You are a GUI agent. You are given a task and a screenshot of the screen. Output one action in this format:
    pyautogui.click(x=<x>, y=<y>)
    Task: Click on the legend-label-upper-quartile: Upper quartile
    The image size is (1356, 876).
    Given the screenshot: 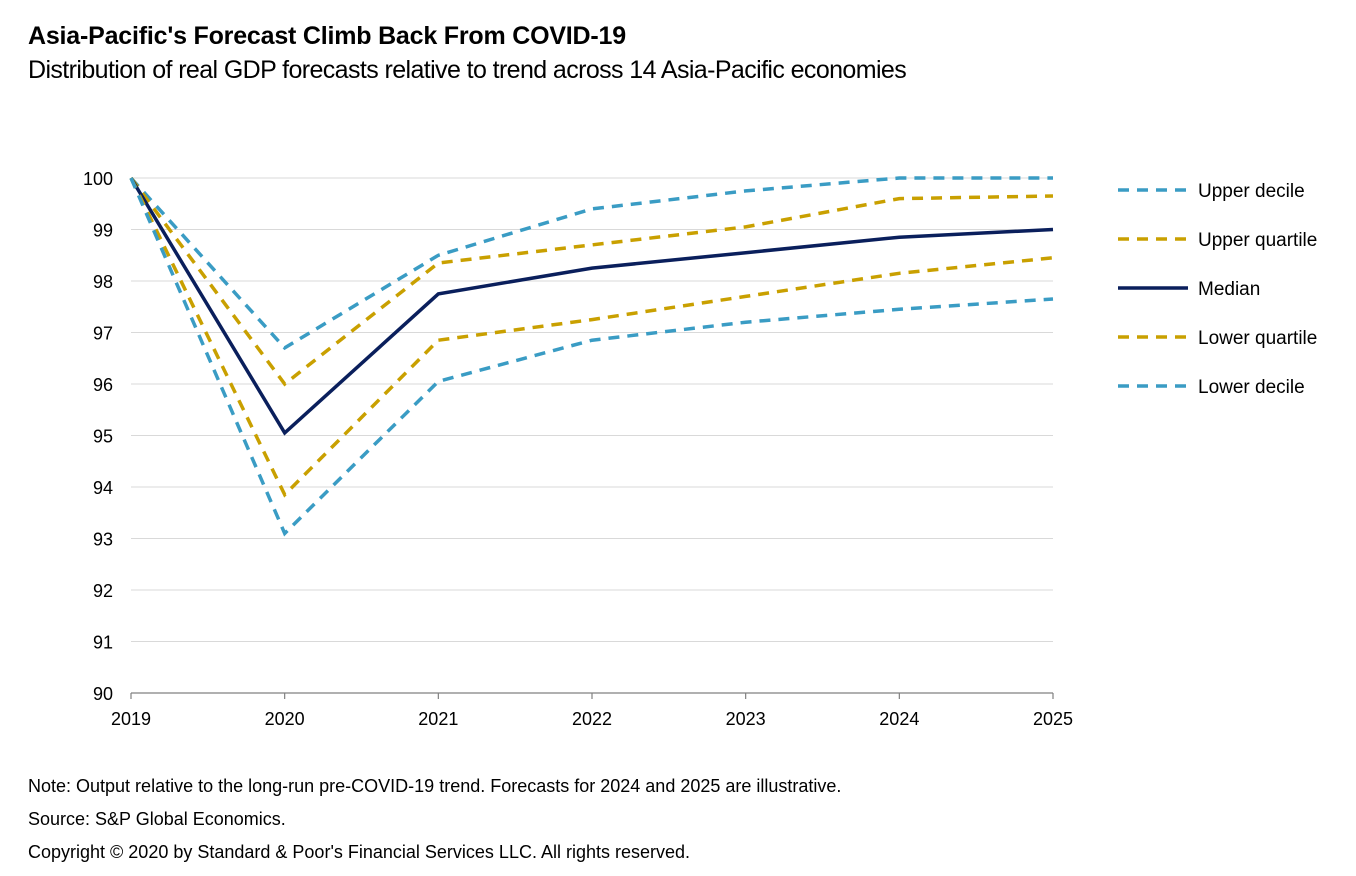 What is the action you would take?
    pyautogui.click(x=1257, y=240)
    